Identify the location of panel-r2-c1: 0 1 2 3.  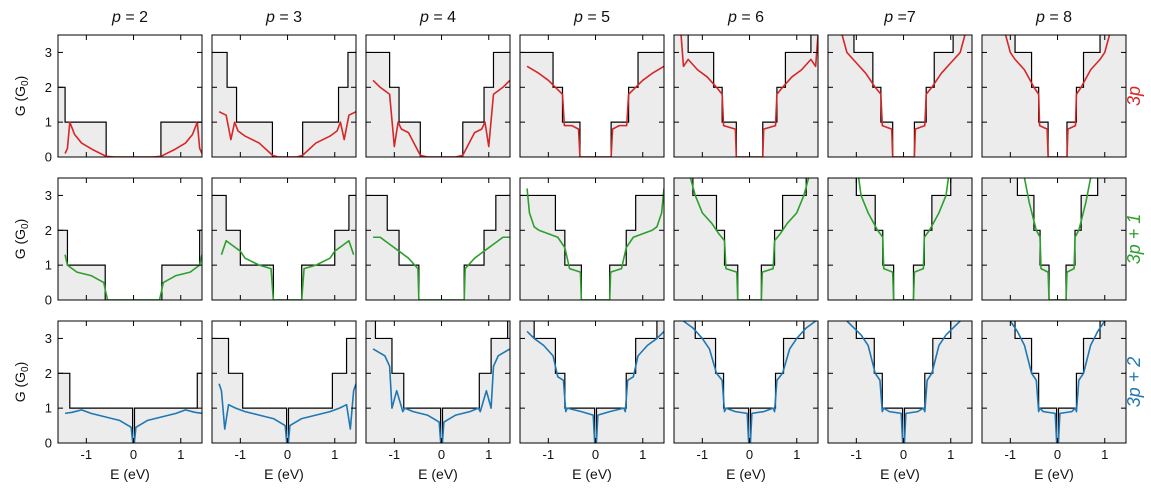
(124, 242).